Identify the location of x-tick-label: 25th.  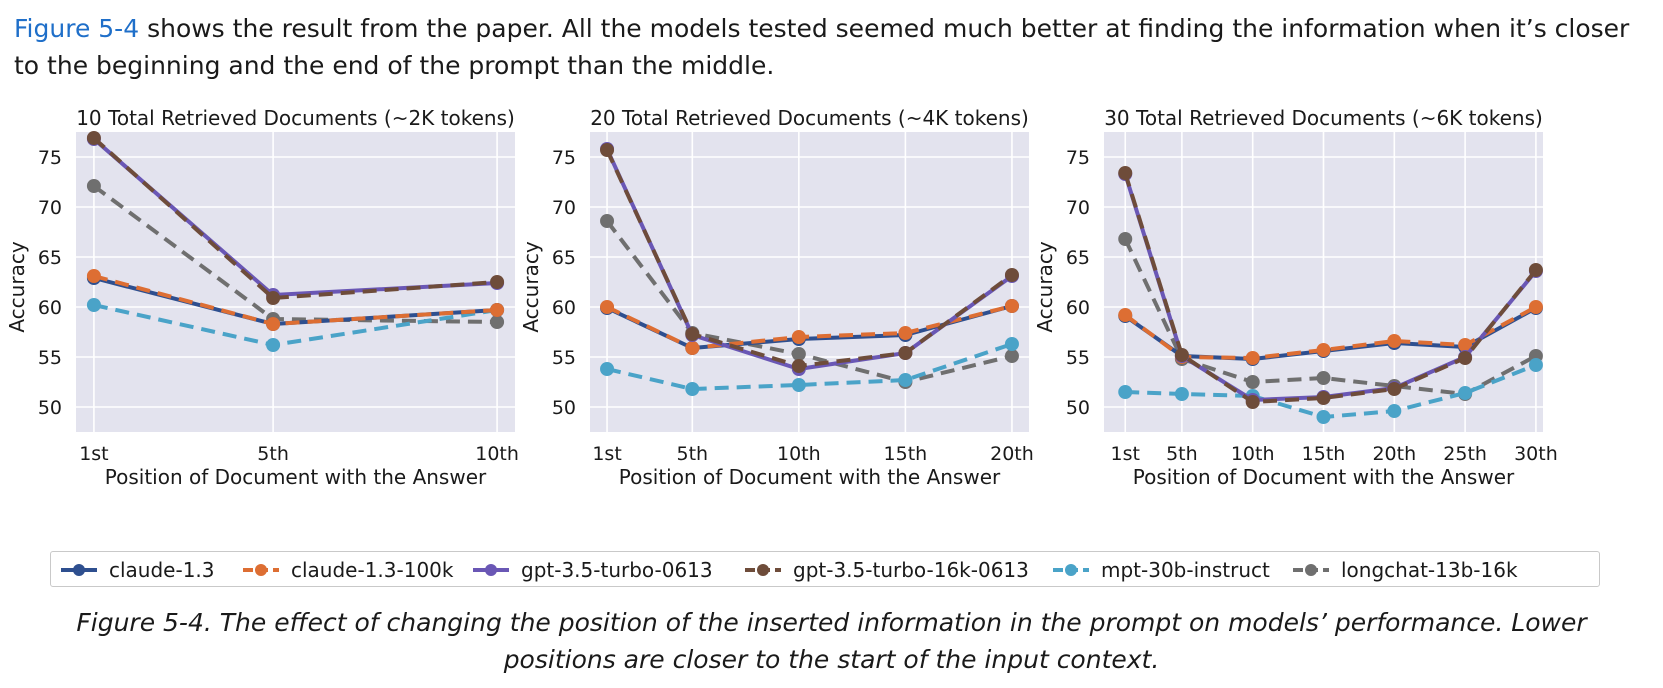
(1465, 454).